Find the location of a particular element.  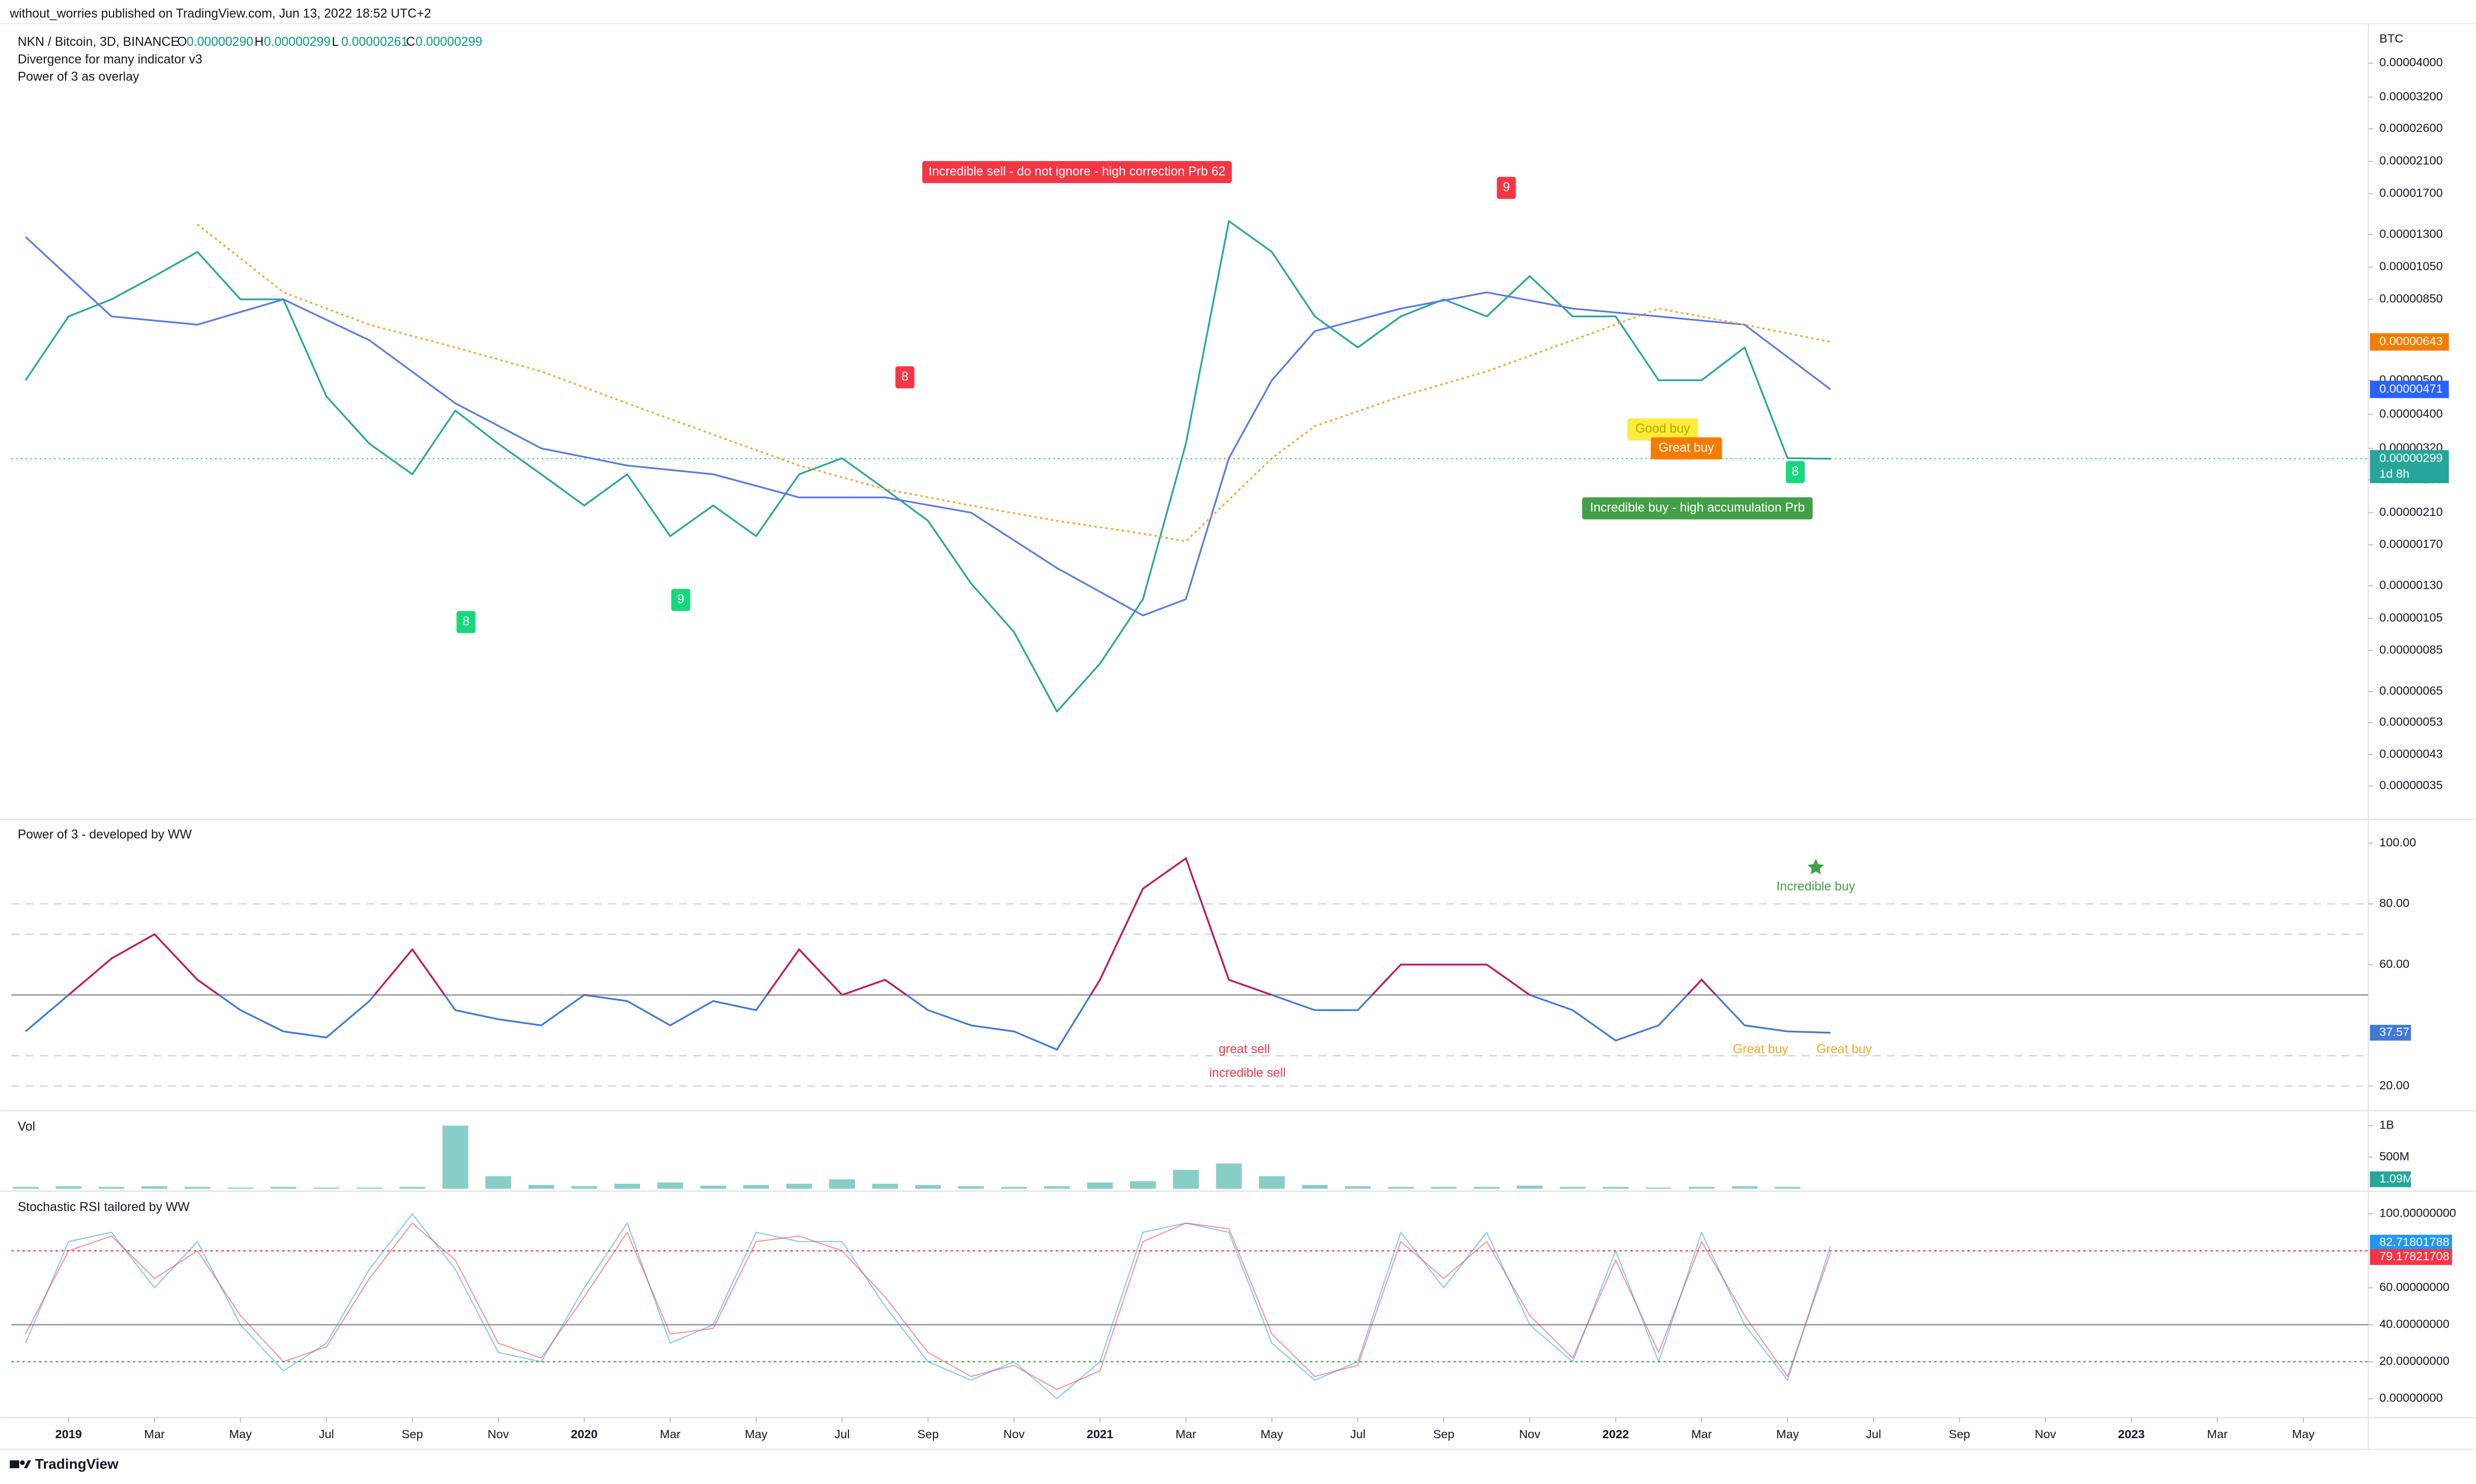

y-tick-label: 0.00000400 is located at coordinates (2410, 414).